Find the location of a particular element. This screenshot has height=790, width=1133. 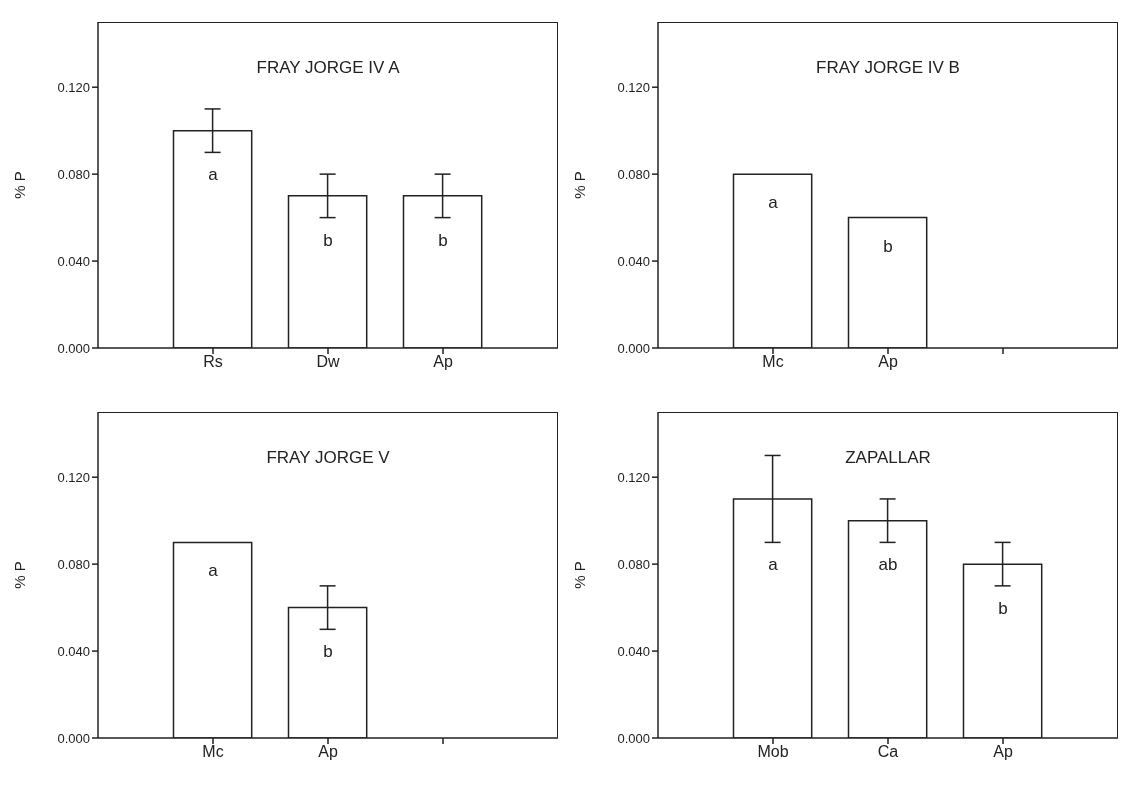

text: ZAPALLAR is located at coordinates (888, 458).